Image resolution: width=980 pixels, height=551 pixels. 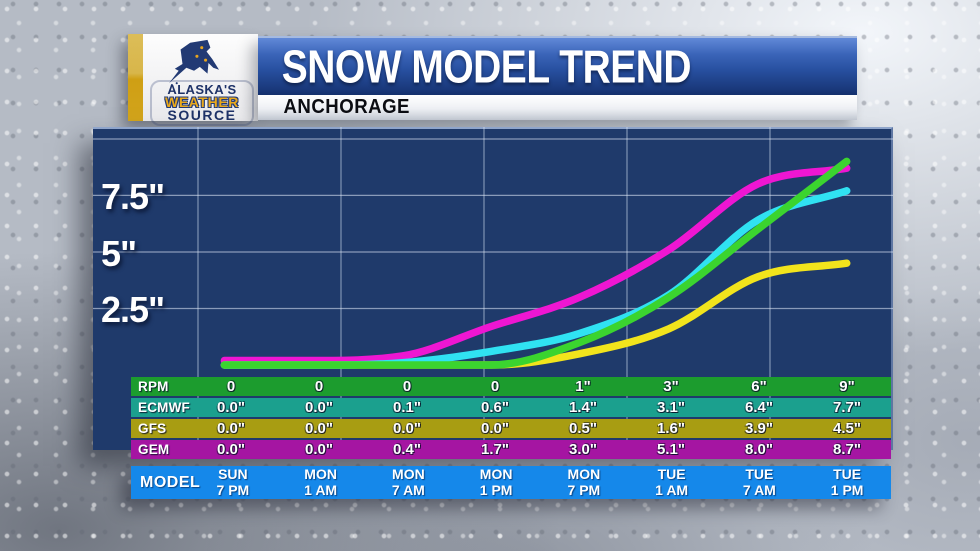 I want to click on table-cell: 3.1", so click(x=671, y=407).